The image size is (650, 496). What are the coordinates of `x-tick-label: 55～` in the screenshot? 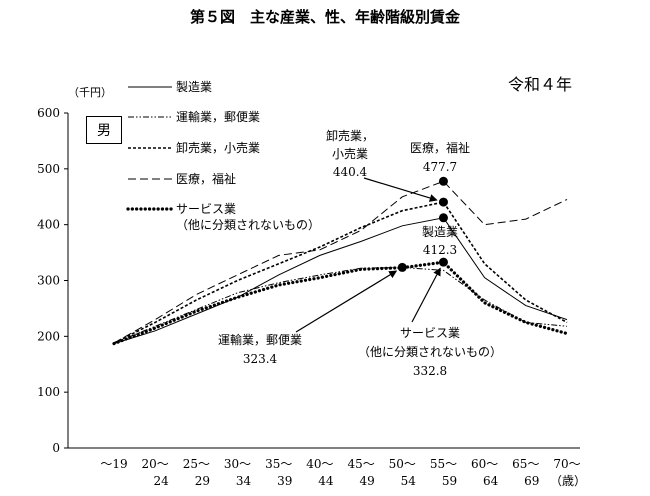 It's located at (443, 464).